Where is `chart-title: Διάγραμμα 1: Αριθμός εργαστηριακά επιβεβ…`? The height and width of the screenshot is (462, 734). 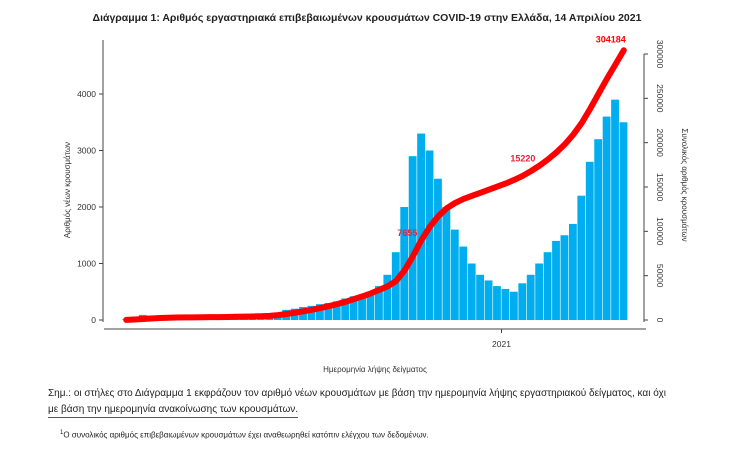
chart-title: Διάγραμμα 1: Αριθμός εργαστηριακά επιβεβ… is located at coordinates (367, 18).